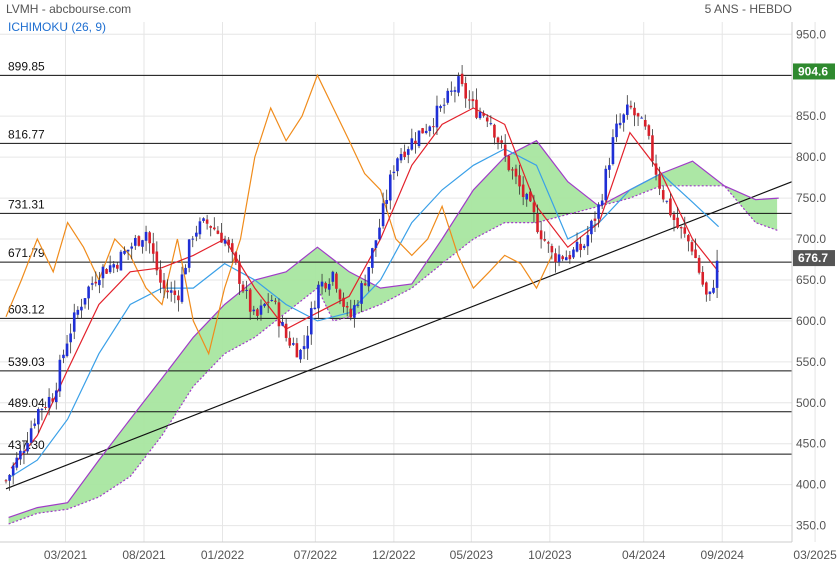 The width and height of the screenshot is (840, 566). What do you see at coordinates (811, 362) in the screenshot?
I see `y-tick-label: 550.0` at bounding box center [811, 362].